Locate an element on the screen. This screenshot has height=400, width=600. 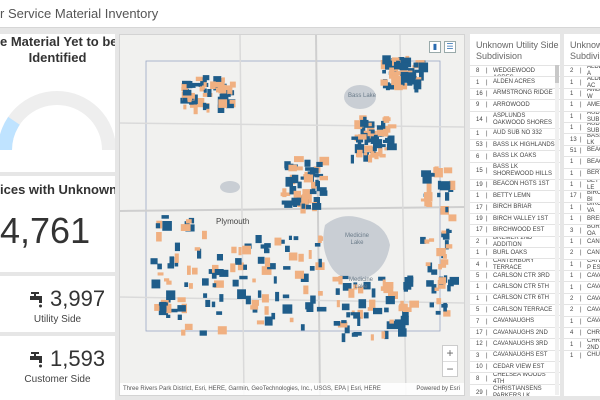
list-item: 2 | CANTER is located at coordinates (582, 252).